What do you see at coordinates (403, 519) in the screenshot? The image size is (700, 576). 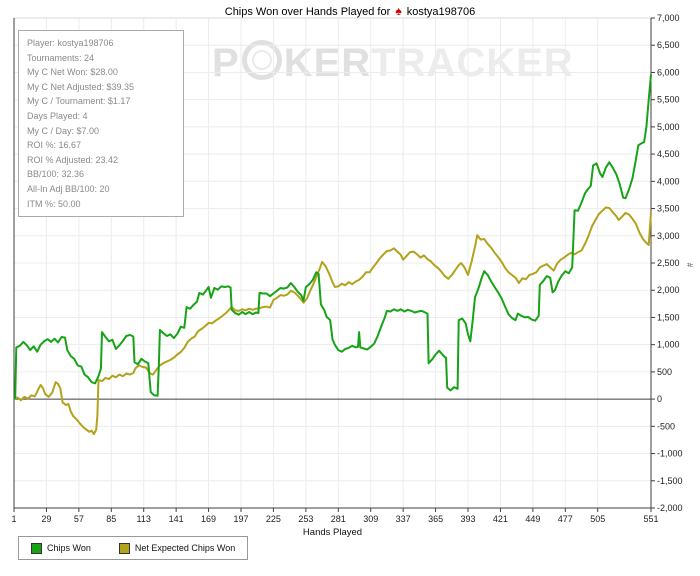 I see `x-tick-label: 337` at bounding box center [403, 519].